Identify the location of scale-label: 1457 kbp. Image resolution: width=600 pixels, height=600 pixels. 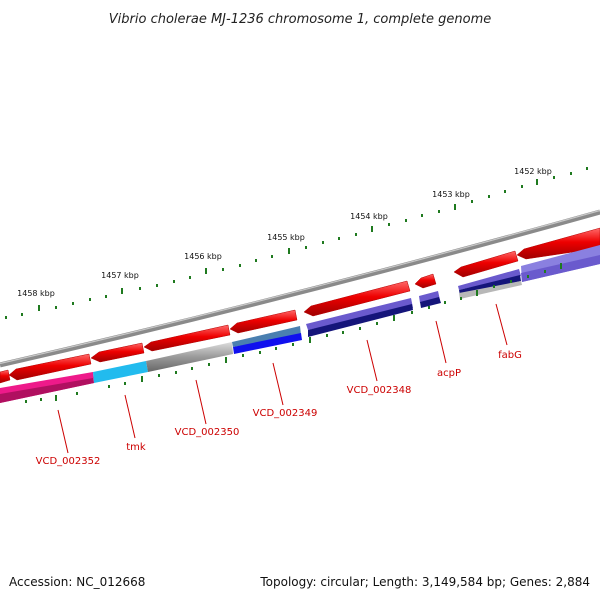
(120, 275).